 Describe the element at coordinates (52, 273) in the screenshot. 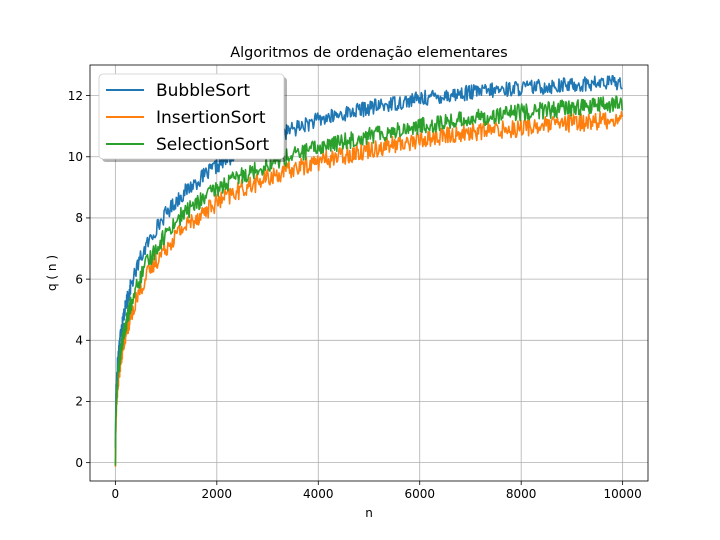

I see `y-axis-label: q ( n )` at that location.